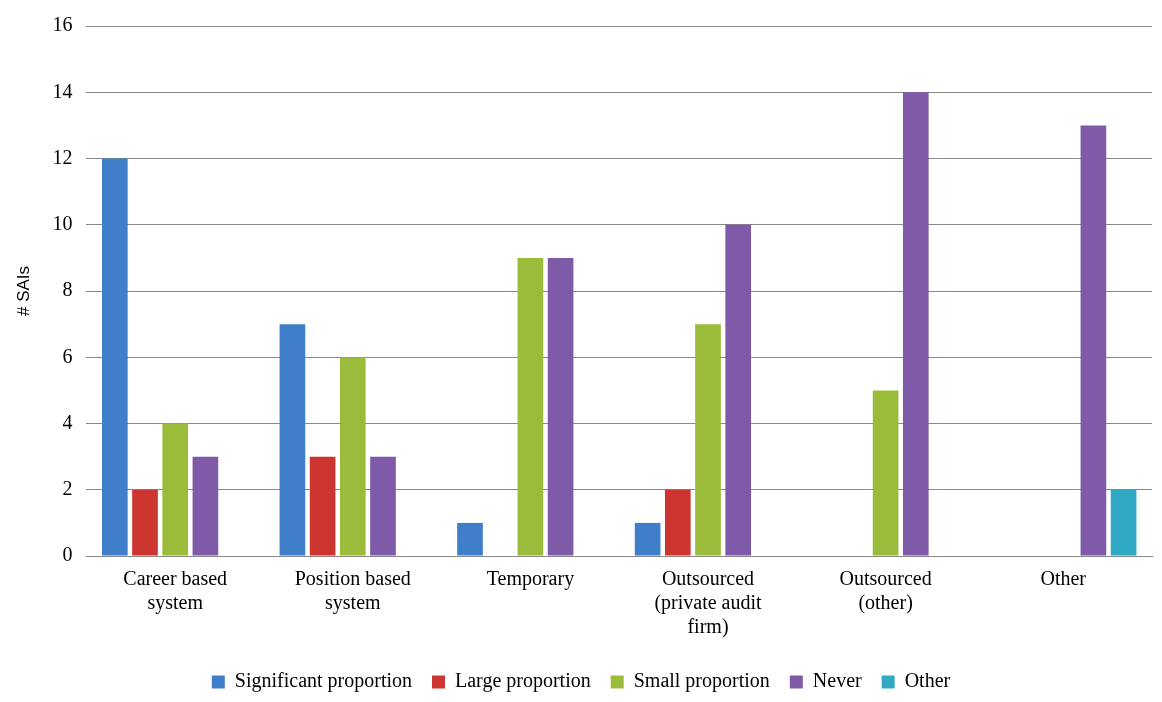 The width and height of the screenshot is (1162, 702). What do you see at coordinates (62, 223) in the screenshot?
I see `y-tick-label: 10` at bounding box center [62, 223].